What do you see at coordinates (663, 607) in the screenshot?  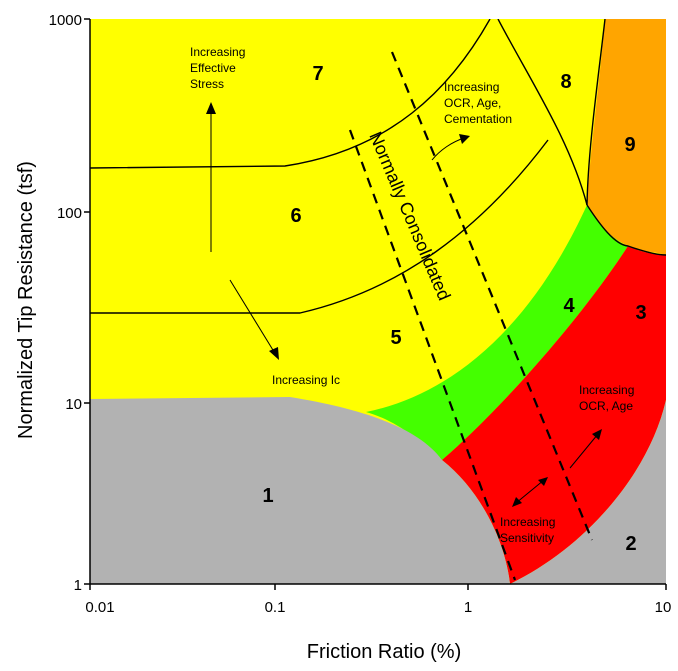 I see `x-tick-label: 10` at bounding box center [663, 607].